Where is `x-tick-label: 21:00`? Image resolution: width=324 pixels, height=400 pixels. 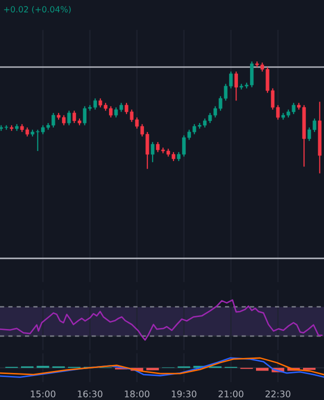 x-tick-label: 21:00 is located at coordinates (231, 394).